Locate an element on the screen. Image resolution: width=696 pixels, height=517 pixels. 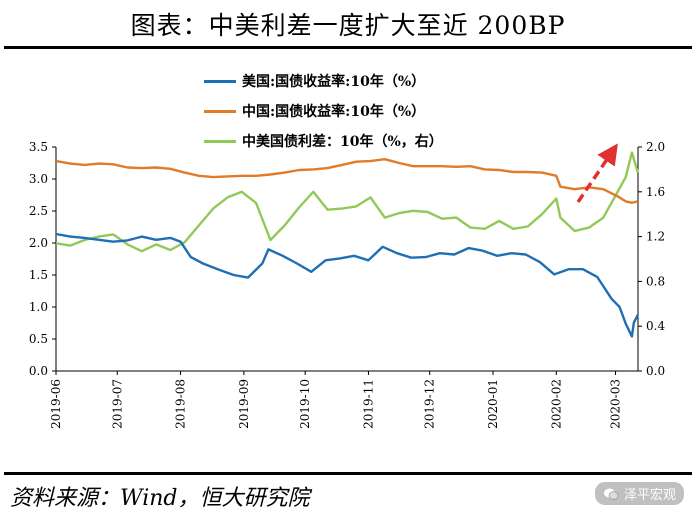
x-tick-label: 2019-06 is located at coordinates (56, 404).